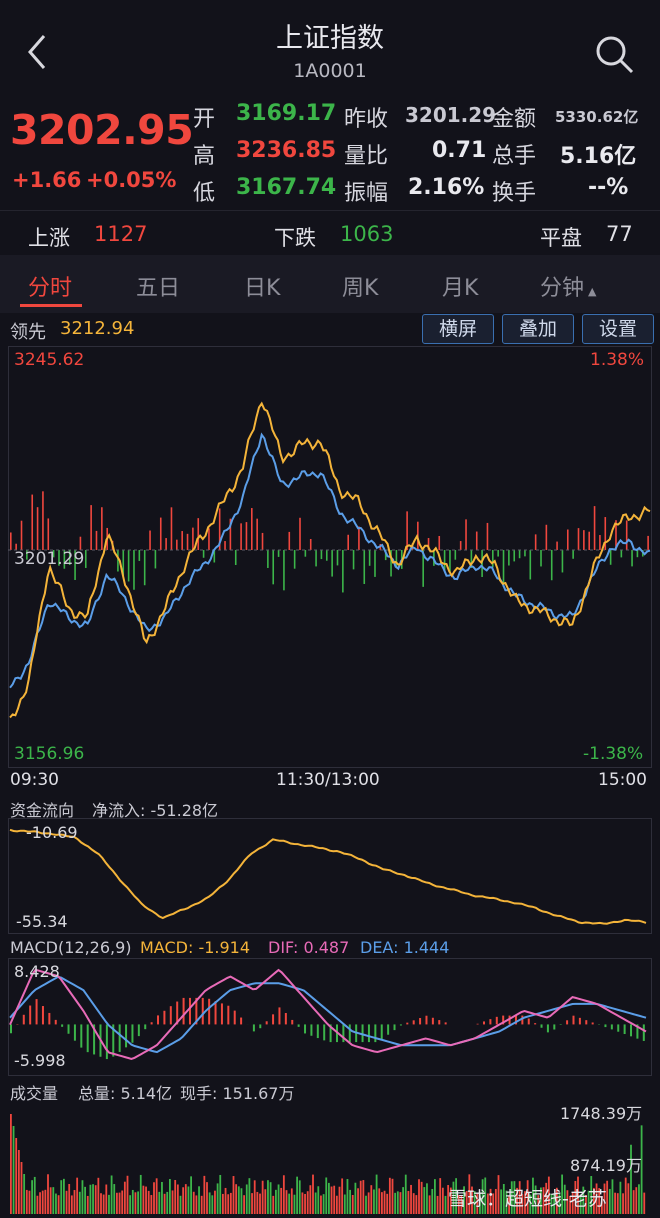 The width and height of the screenshot is (660, 1218). What do you see at coordinates (568, 286) in the screenshot?
I see `tab-minute: 分钟 ▲` at bounding box center [568, 286].